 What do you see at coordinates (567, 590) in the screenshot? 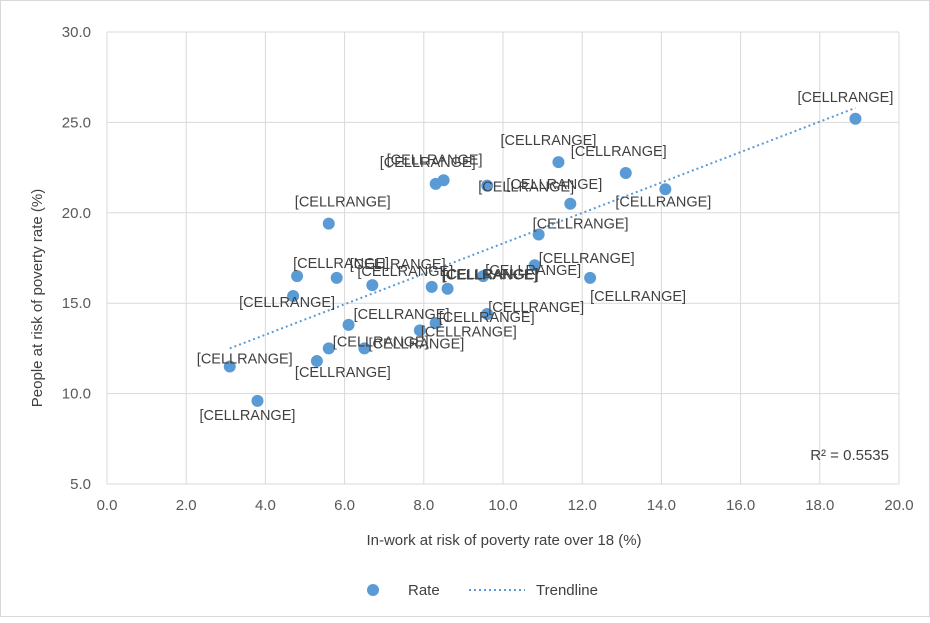
I see `legend-label-trendline: Trendline` at bounding box center [567, 590].